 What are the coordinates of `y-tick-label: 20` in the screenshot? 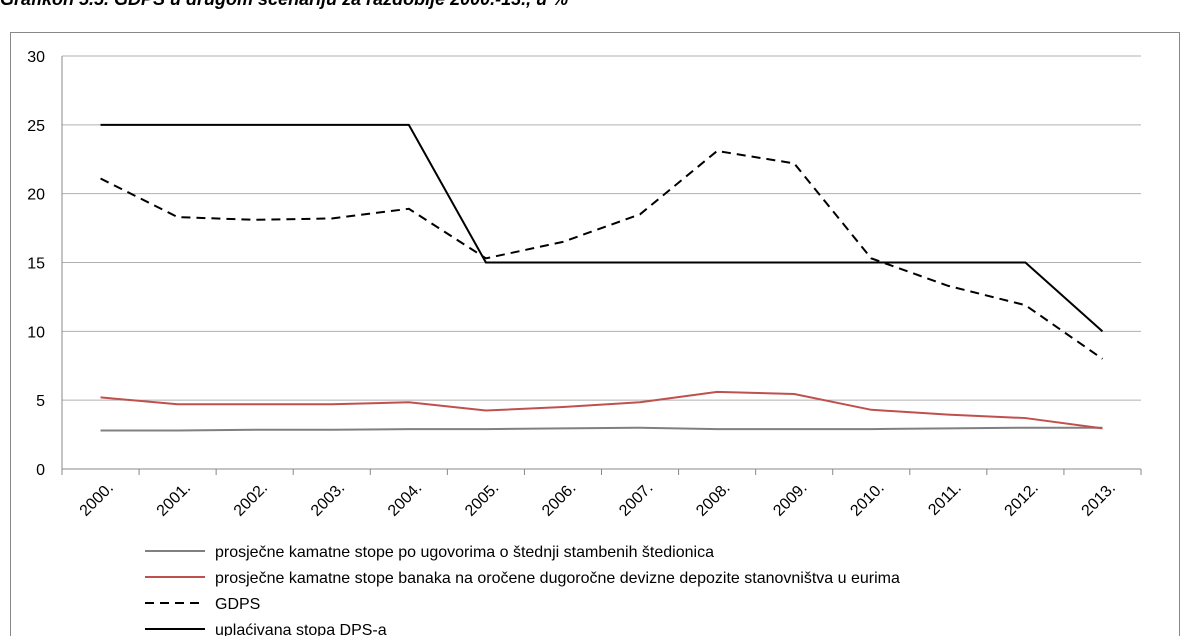 It's located at (36, 195).